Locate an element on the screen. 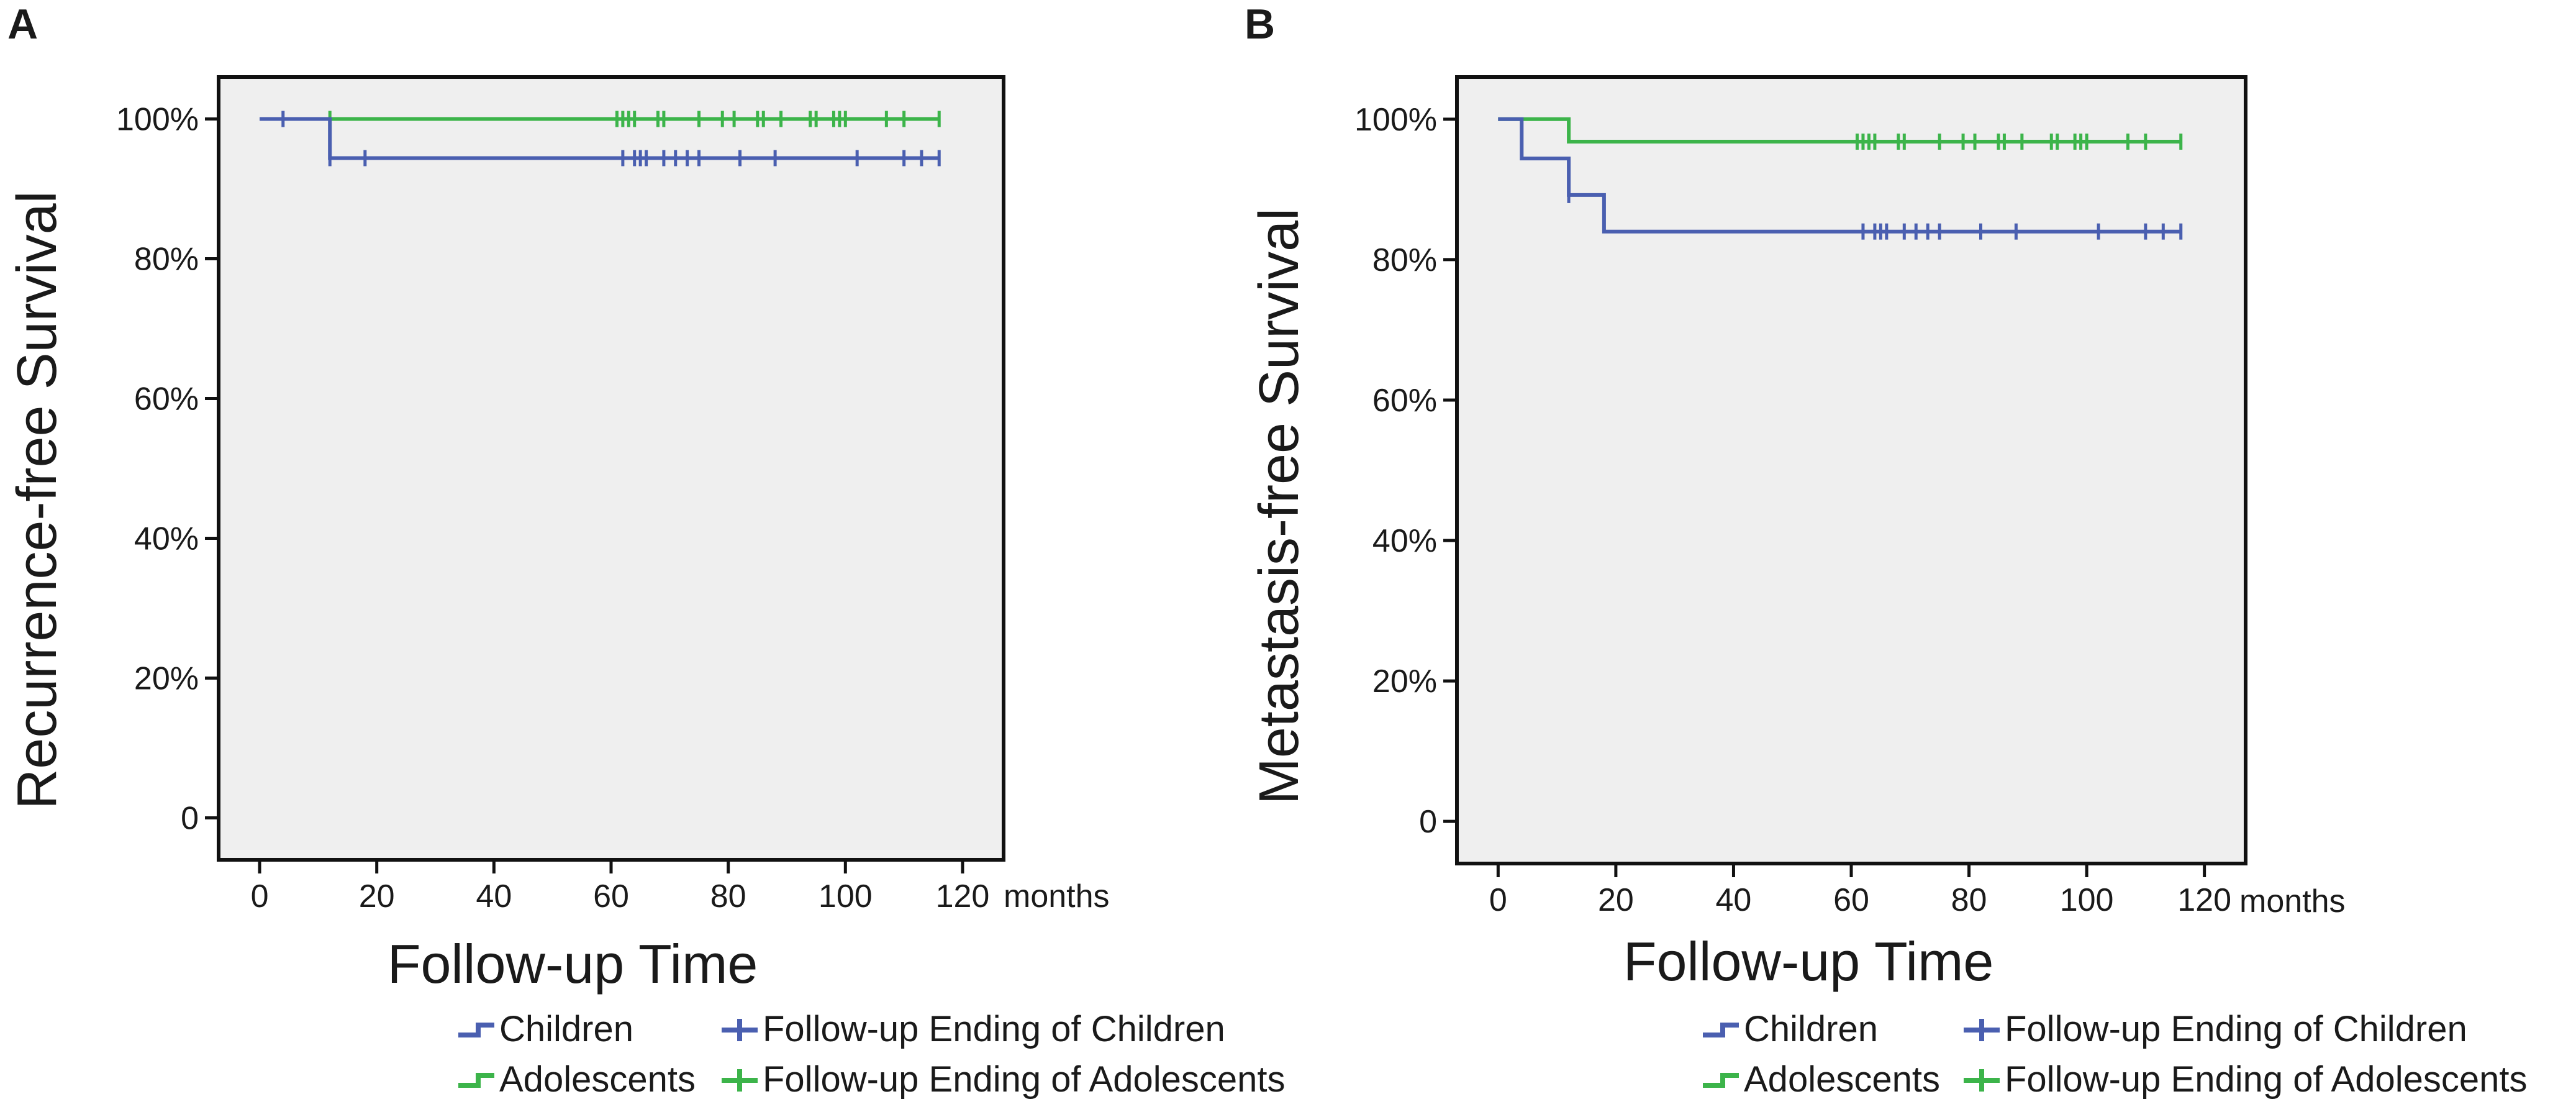 The image size is (2576, 1117). panel-b-marks is located at coordinates (1840, 178).